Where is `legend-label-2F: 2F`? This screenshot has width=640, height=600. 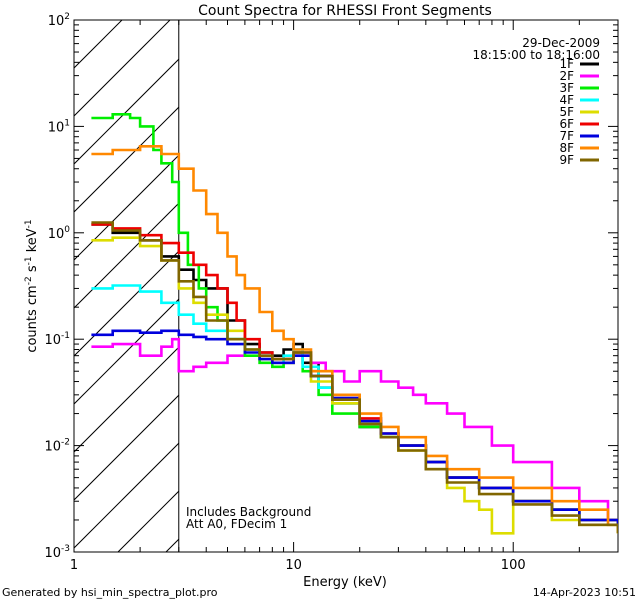
legend-label-2F: 2F is located at coordinates (566, 76).